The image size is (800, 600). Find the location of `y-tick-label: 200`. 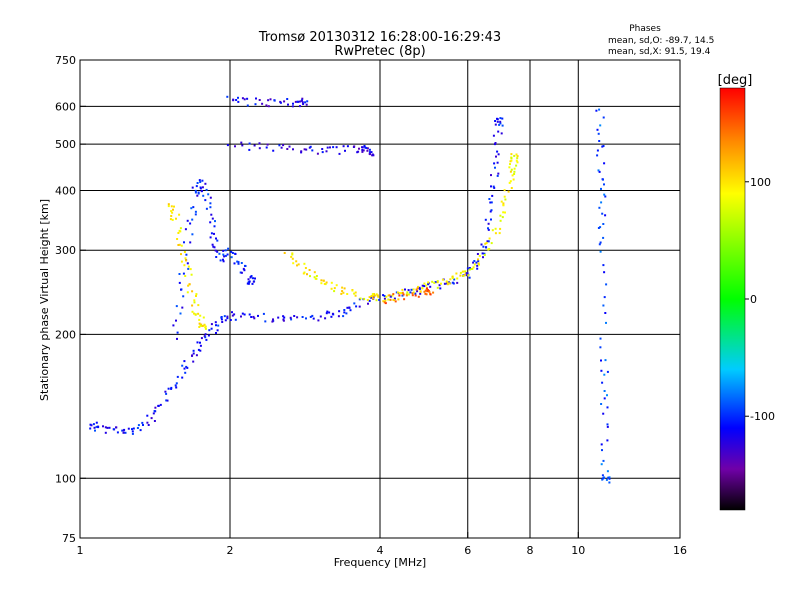

y-tick-label: 200 is located at coordinates (65, 334).